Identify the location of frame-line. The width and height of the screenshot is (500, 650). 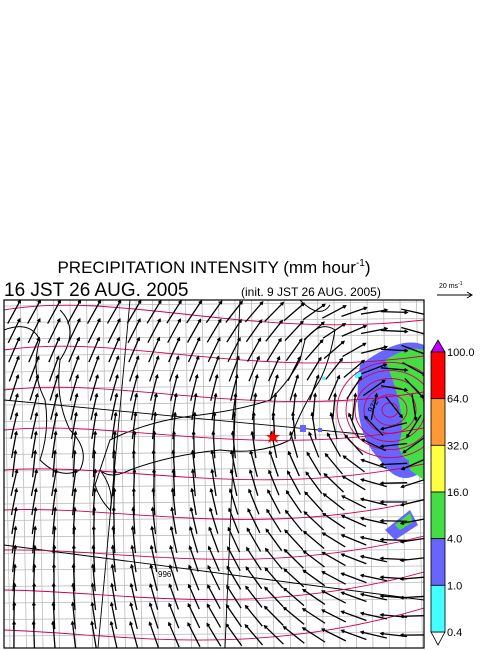
(214, 572).